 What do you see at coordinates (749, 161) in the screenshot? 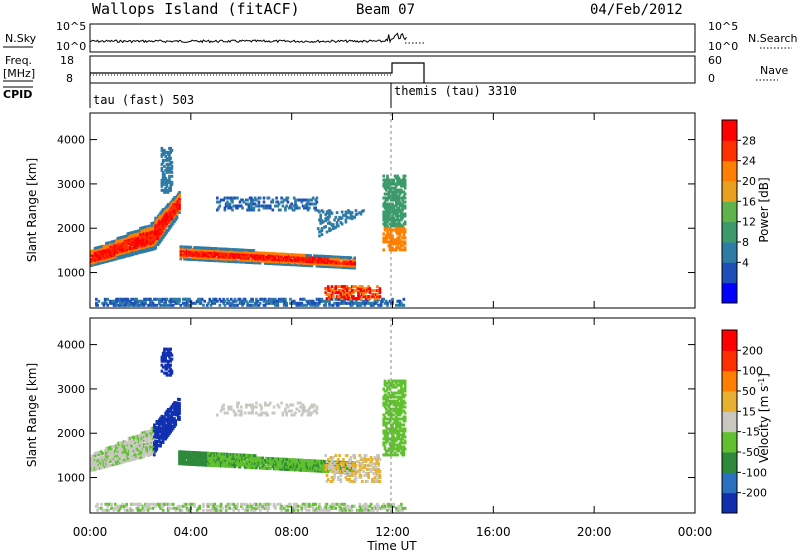
I see `power-colorbar-tick: 24` at bounding box center [749, 161].